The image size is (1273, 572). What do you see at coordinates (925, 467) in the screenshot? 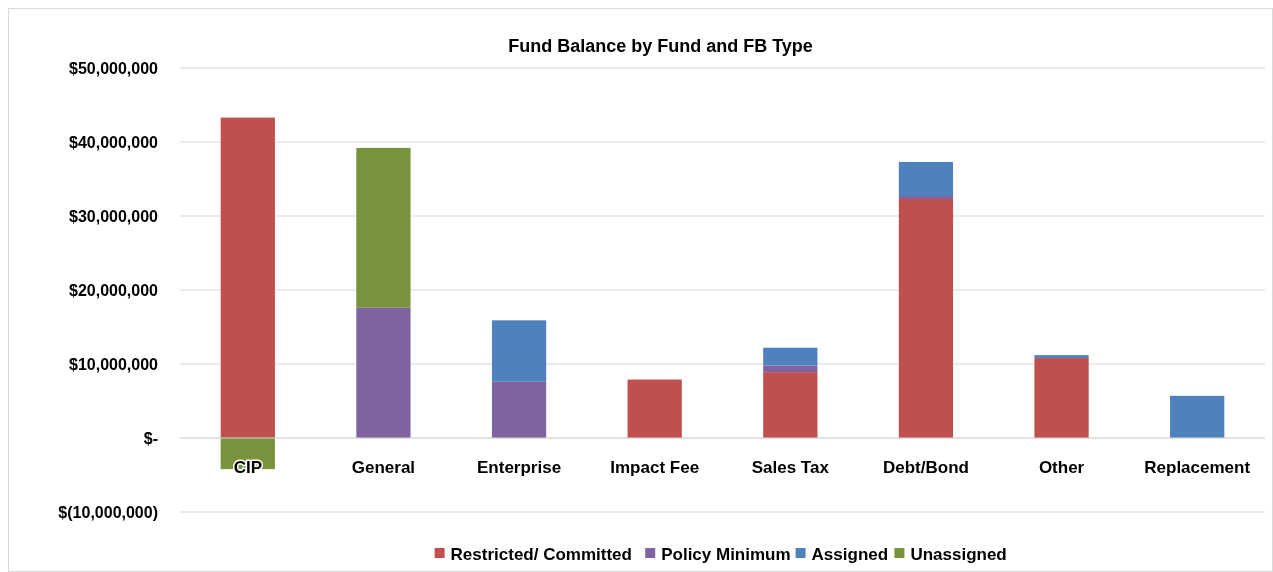
I see `x-tick-label: Debt/Bond` at bounding box center [925, 467].